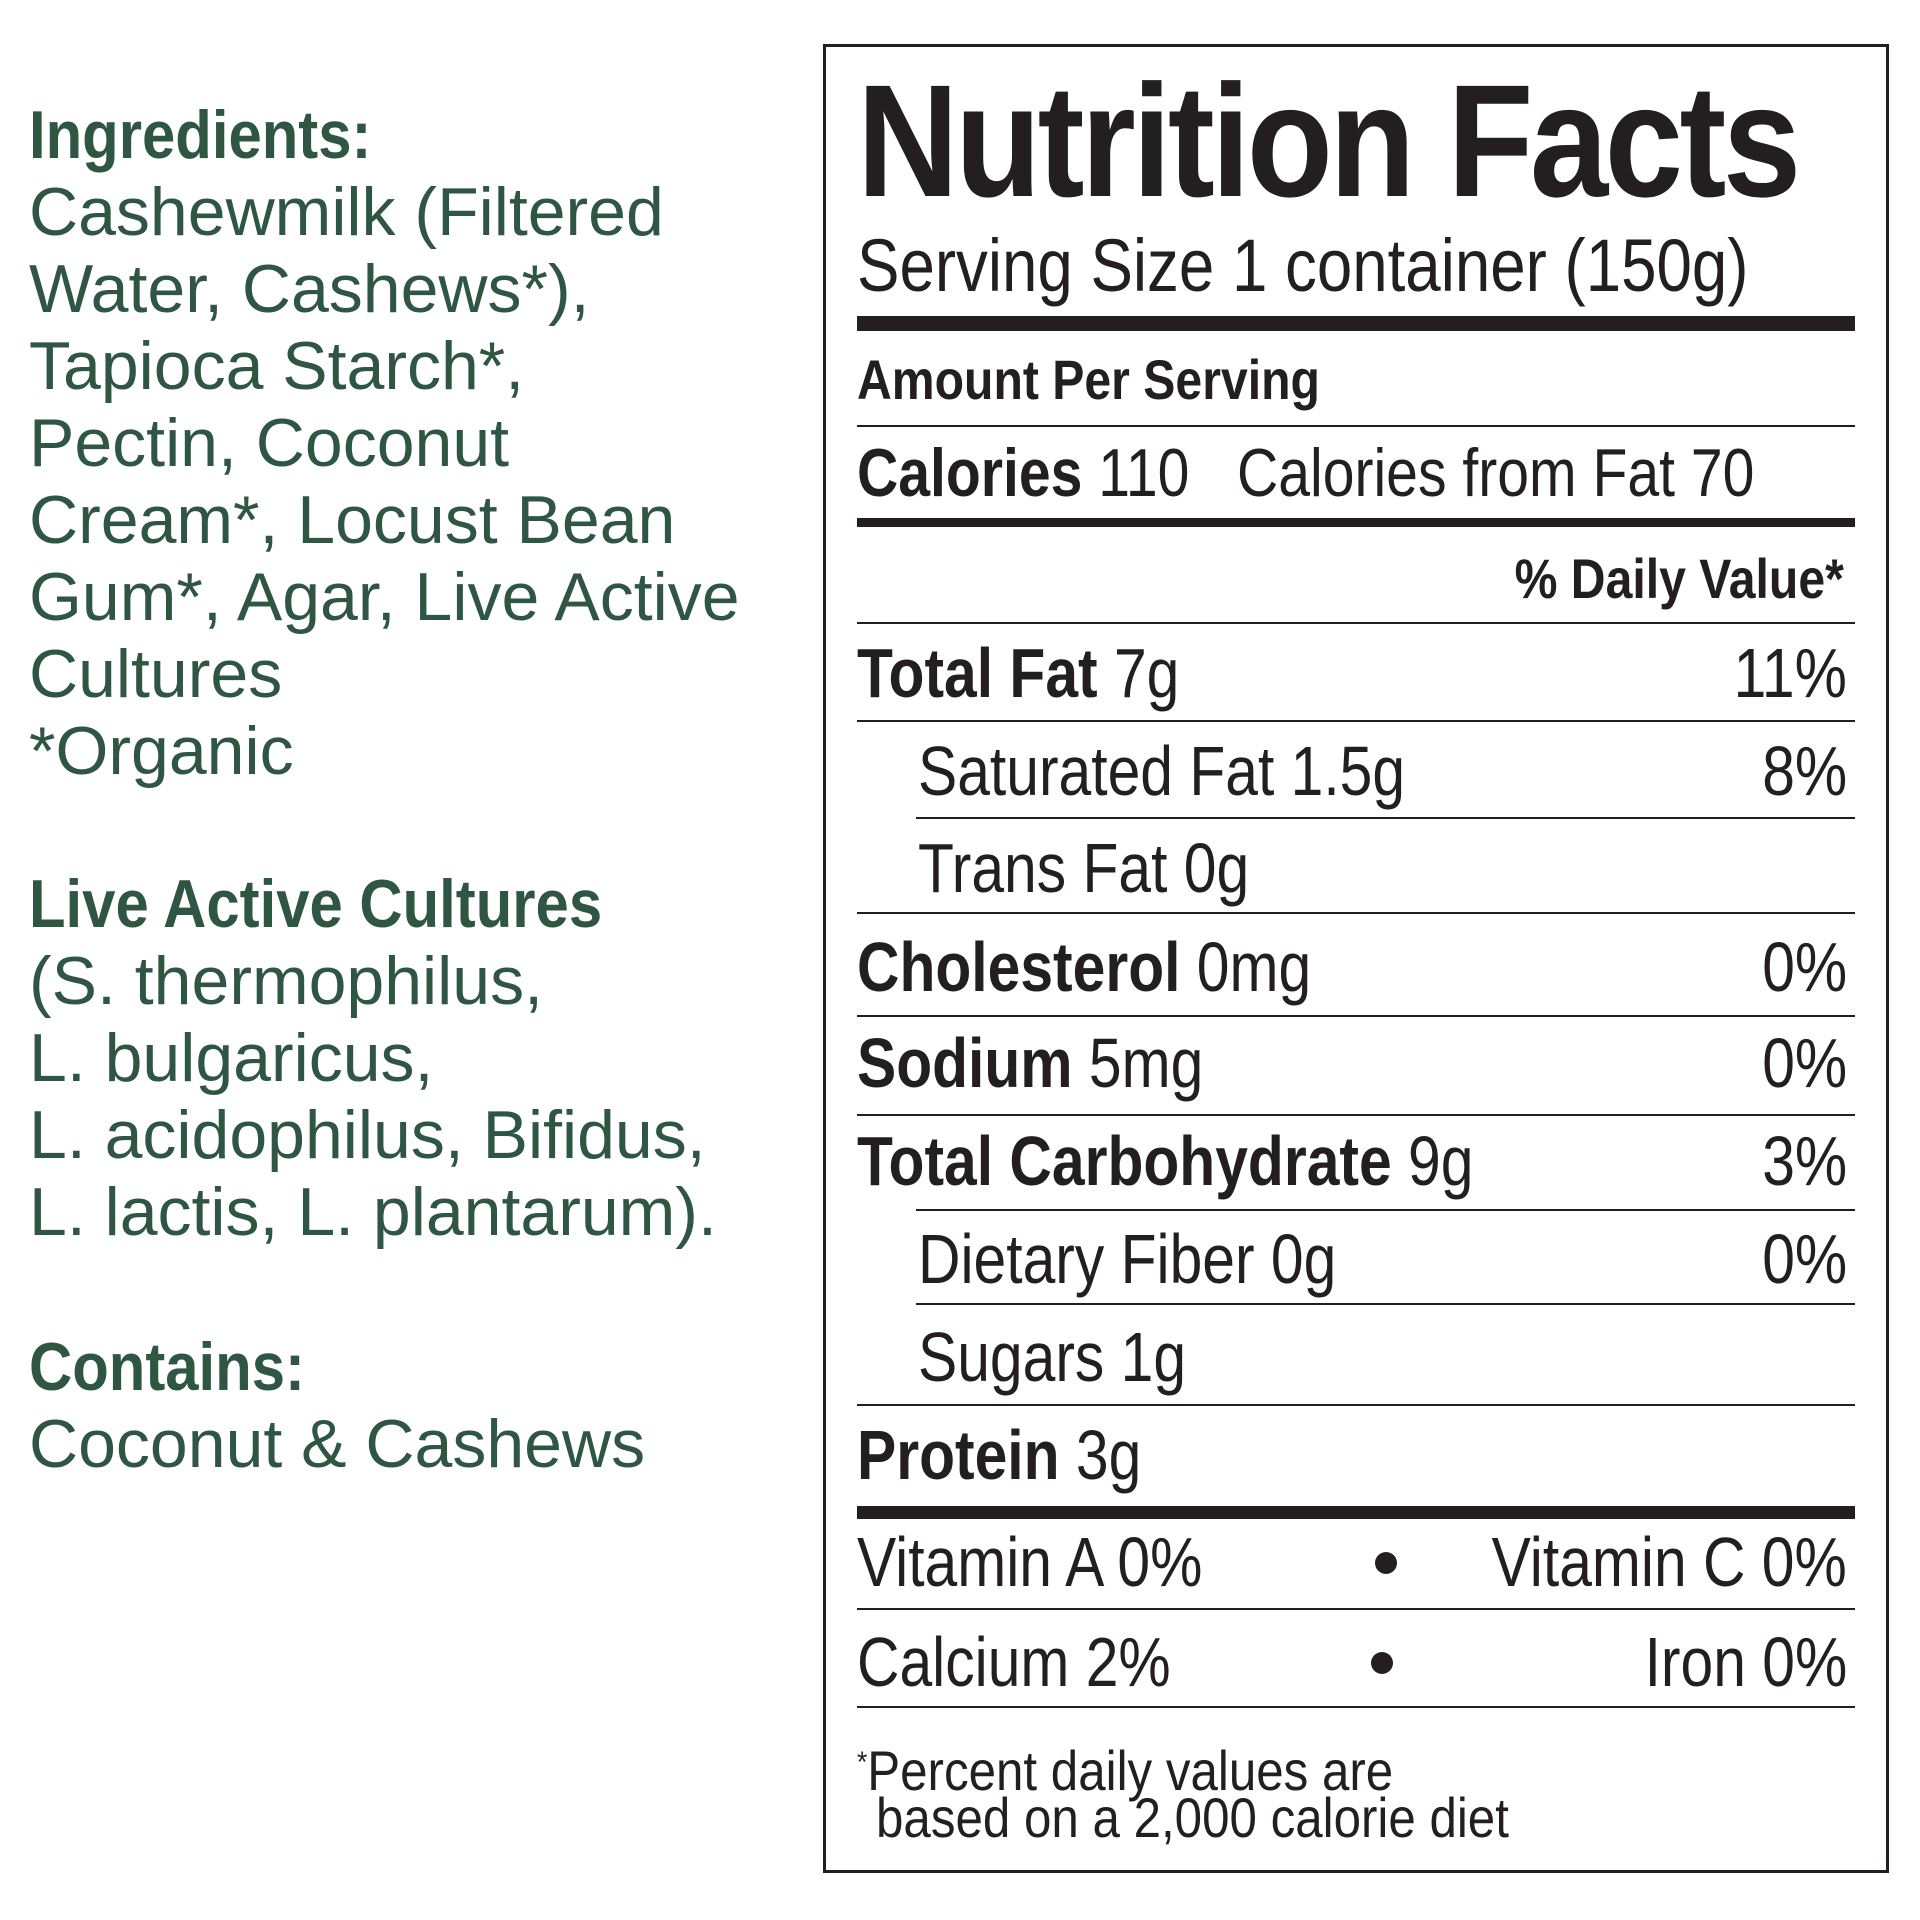 Image resolution: width=1920 pixels, height=1920 pixels. Describe the element at coordinates (1329, 140) in the screenshot. I see `nutrition-title: Nutrition Facts` at that location.